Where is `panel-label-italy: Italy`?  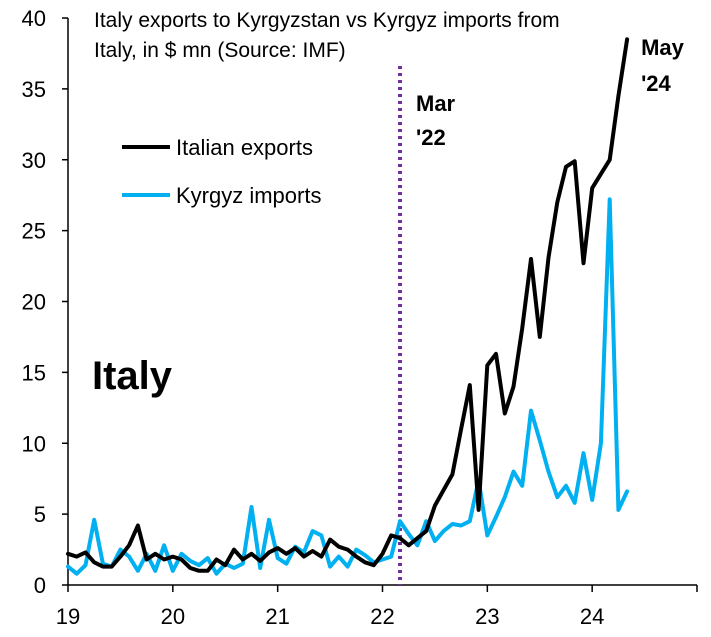
panel-label-italy: Italy is located at coordinates (132, 376).